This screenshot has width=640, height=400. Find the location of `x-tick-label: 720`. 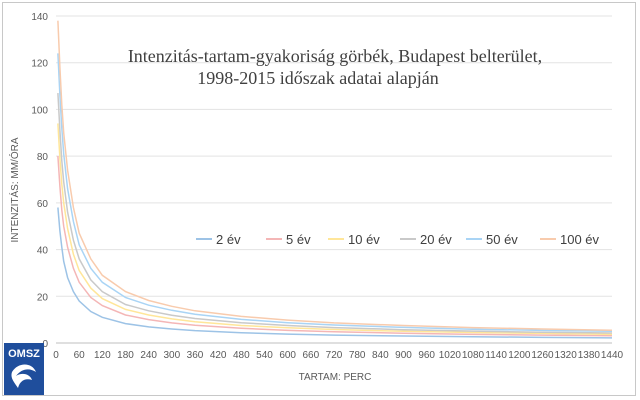

x-tick-label: 720 is located at coordinates (334, 355).